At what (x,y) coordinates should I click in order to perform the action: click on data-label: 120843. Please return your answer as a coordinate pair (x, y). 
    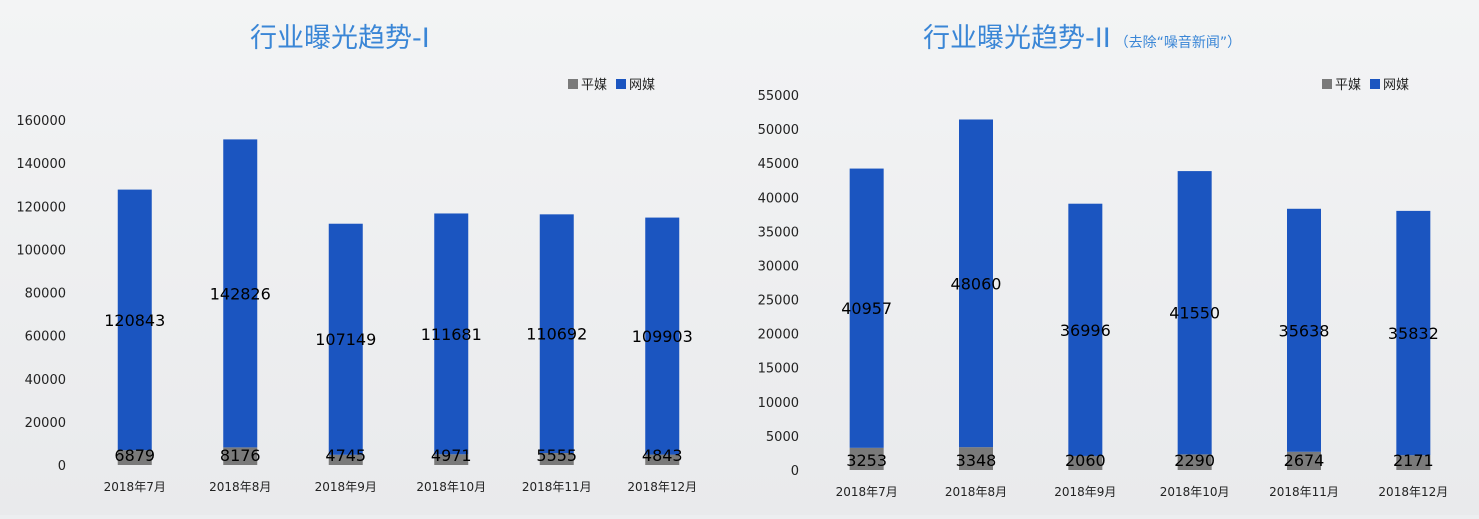
    Looking at the image, I should click on (134, 320).